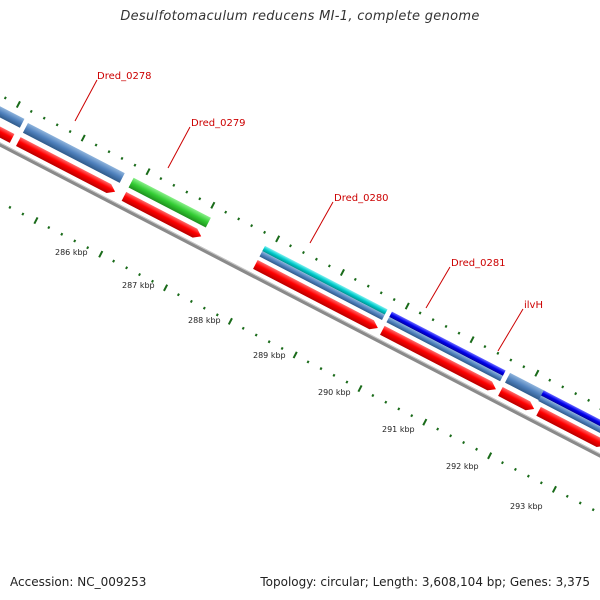 The width and height of the screenshot is (600, 600). What do you see at coordinates (71, 252) in the screenshot?
I see `scale-label-286: 286 kbp` at bounding box center [71, 252].